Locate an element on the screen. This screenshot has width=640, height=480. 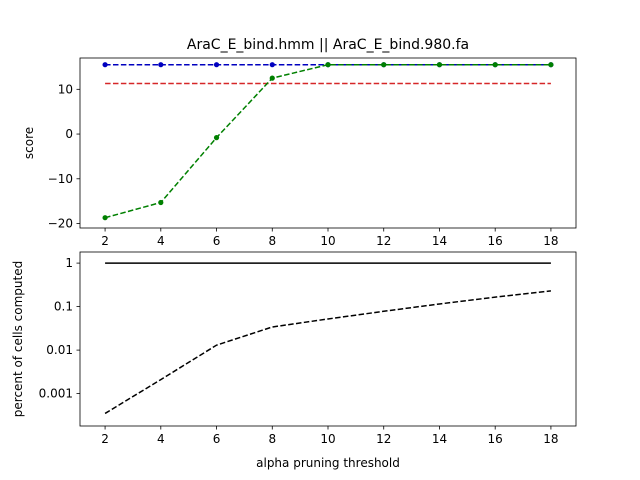
y-tick-label: 0.01 is located at coordinates (59, 350).